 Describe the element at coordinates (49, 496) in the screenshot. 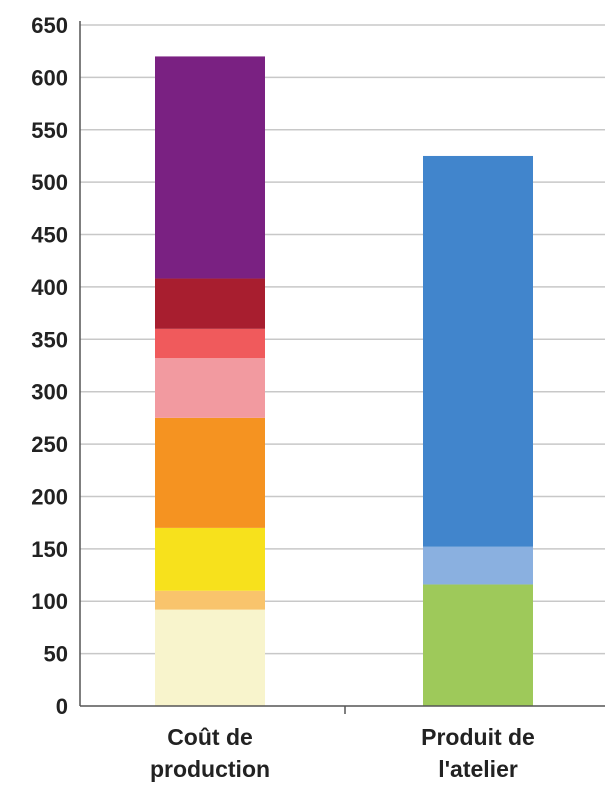

I see `y-tick-label: 200` at that location.